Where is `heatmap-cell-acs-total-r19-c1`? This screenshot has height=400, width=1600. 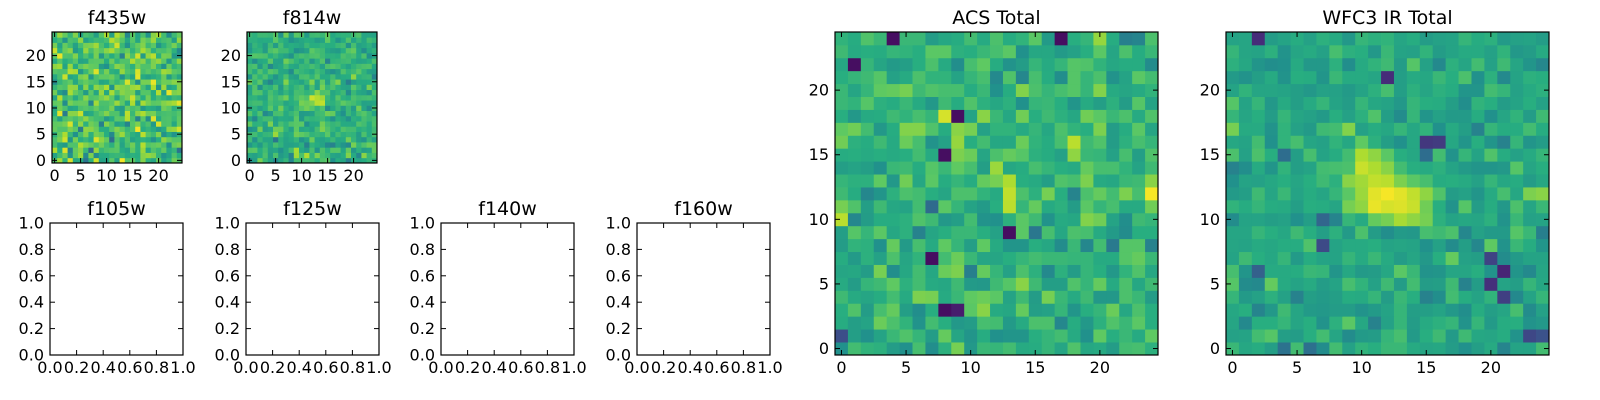
heatmap-cell-acs-total-r19-c1 is located at coordinates (854, 103).